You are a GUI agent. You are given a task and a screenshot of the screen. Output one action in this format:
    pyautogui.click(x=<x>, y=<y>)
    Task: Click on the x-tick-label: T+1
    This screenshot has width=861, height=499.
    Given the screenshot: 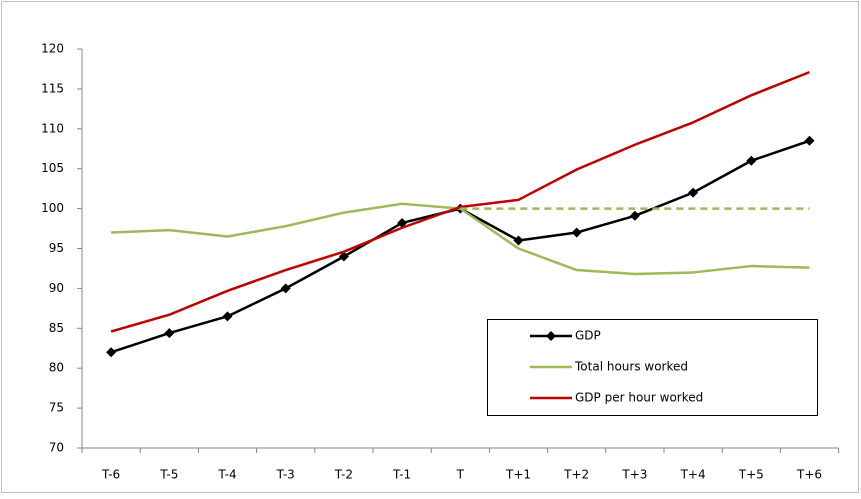 What is the action you would take?
    pyautogui.click(x=518, y=475)
    